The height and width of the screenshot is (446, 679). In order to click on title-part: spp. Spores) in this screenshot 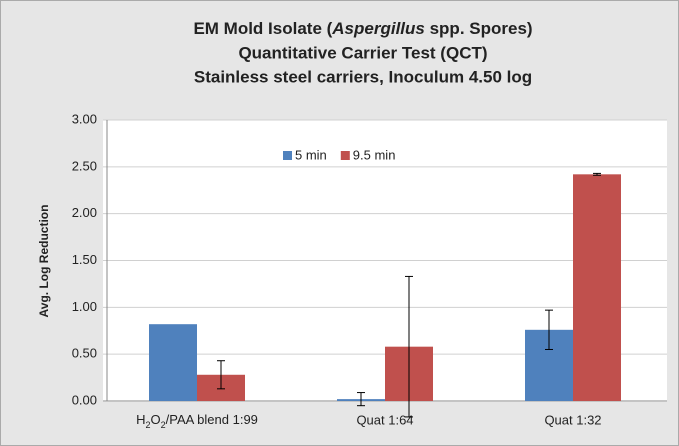, I will do `click(479, 28)`.